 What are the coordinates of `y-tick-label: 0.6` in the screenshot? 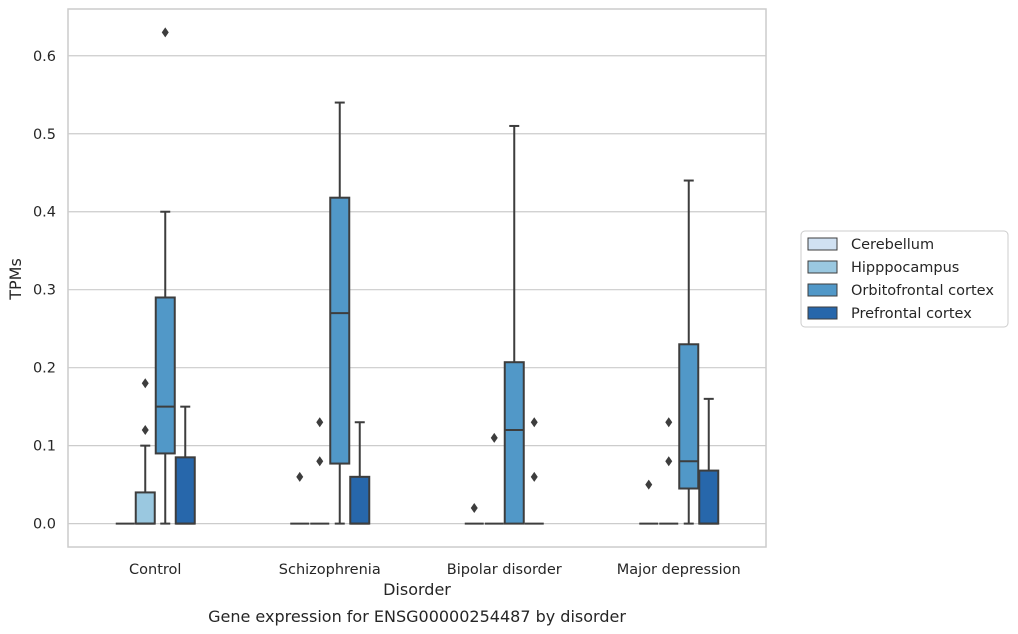 It's located at (44, 57).